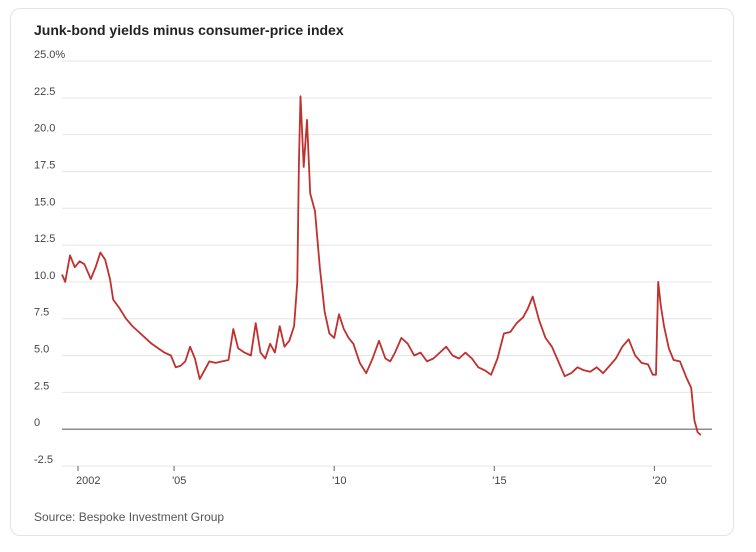  I want to click on y-tick-label: 5.0, so click(41, 350).